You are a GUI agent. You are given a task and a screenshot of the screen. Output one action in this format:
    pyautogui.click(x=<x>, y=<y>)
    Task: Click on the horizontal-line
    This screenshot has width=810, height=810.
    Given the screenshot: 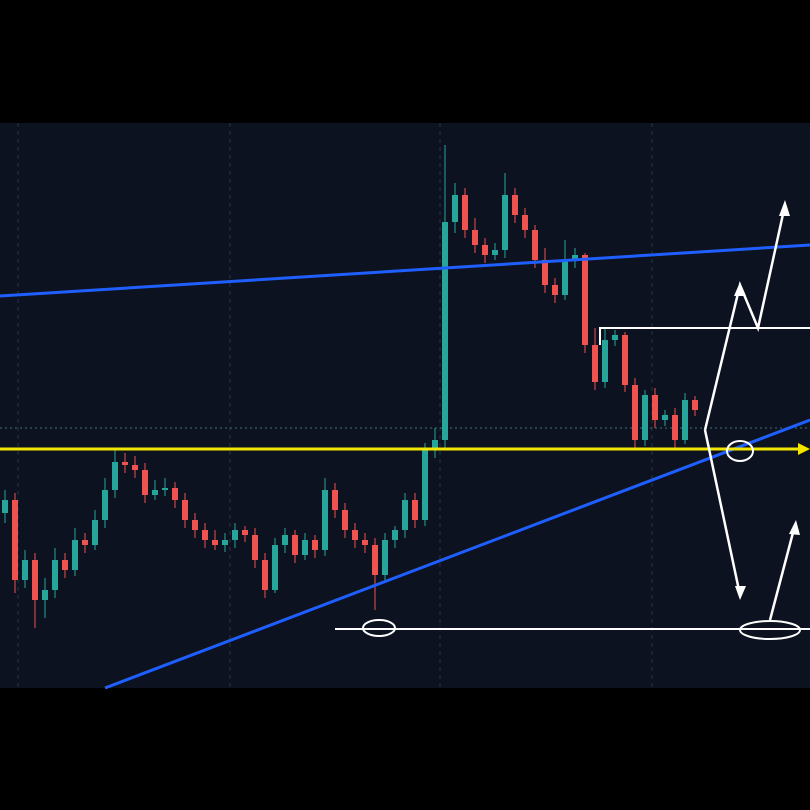 What is the action you would take?
    pyautogui.click(x=704, y=336)
    